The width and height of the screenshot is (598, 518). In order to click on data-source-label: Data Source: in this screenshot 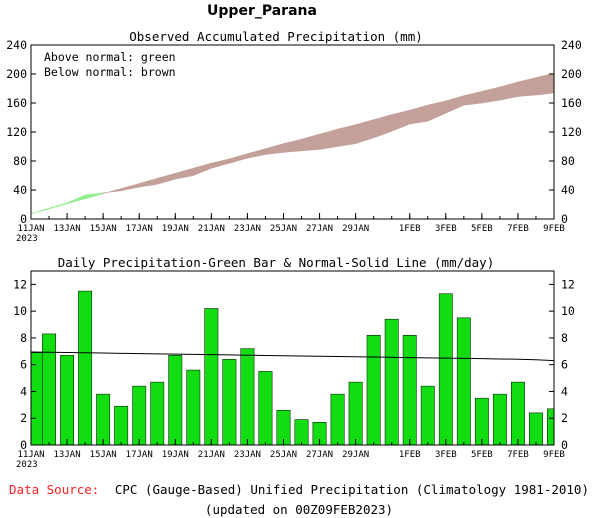, I will do `click(54, 489)`.